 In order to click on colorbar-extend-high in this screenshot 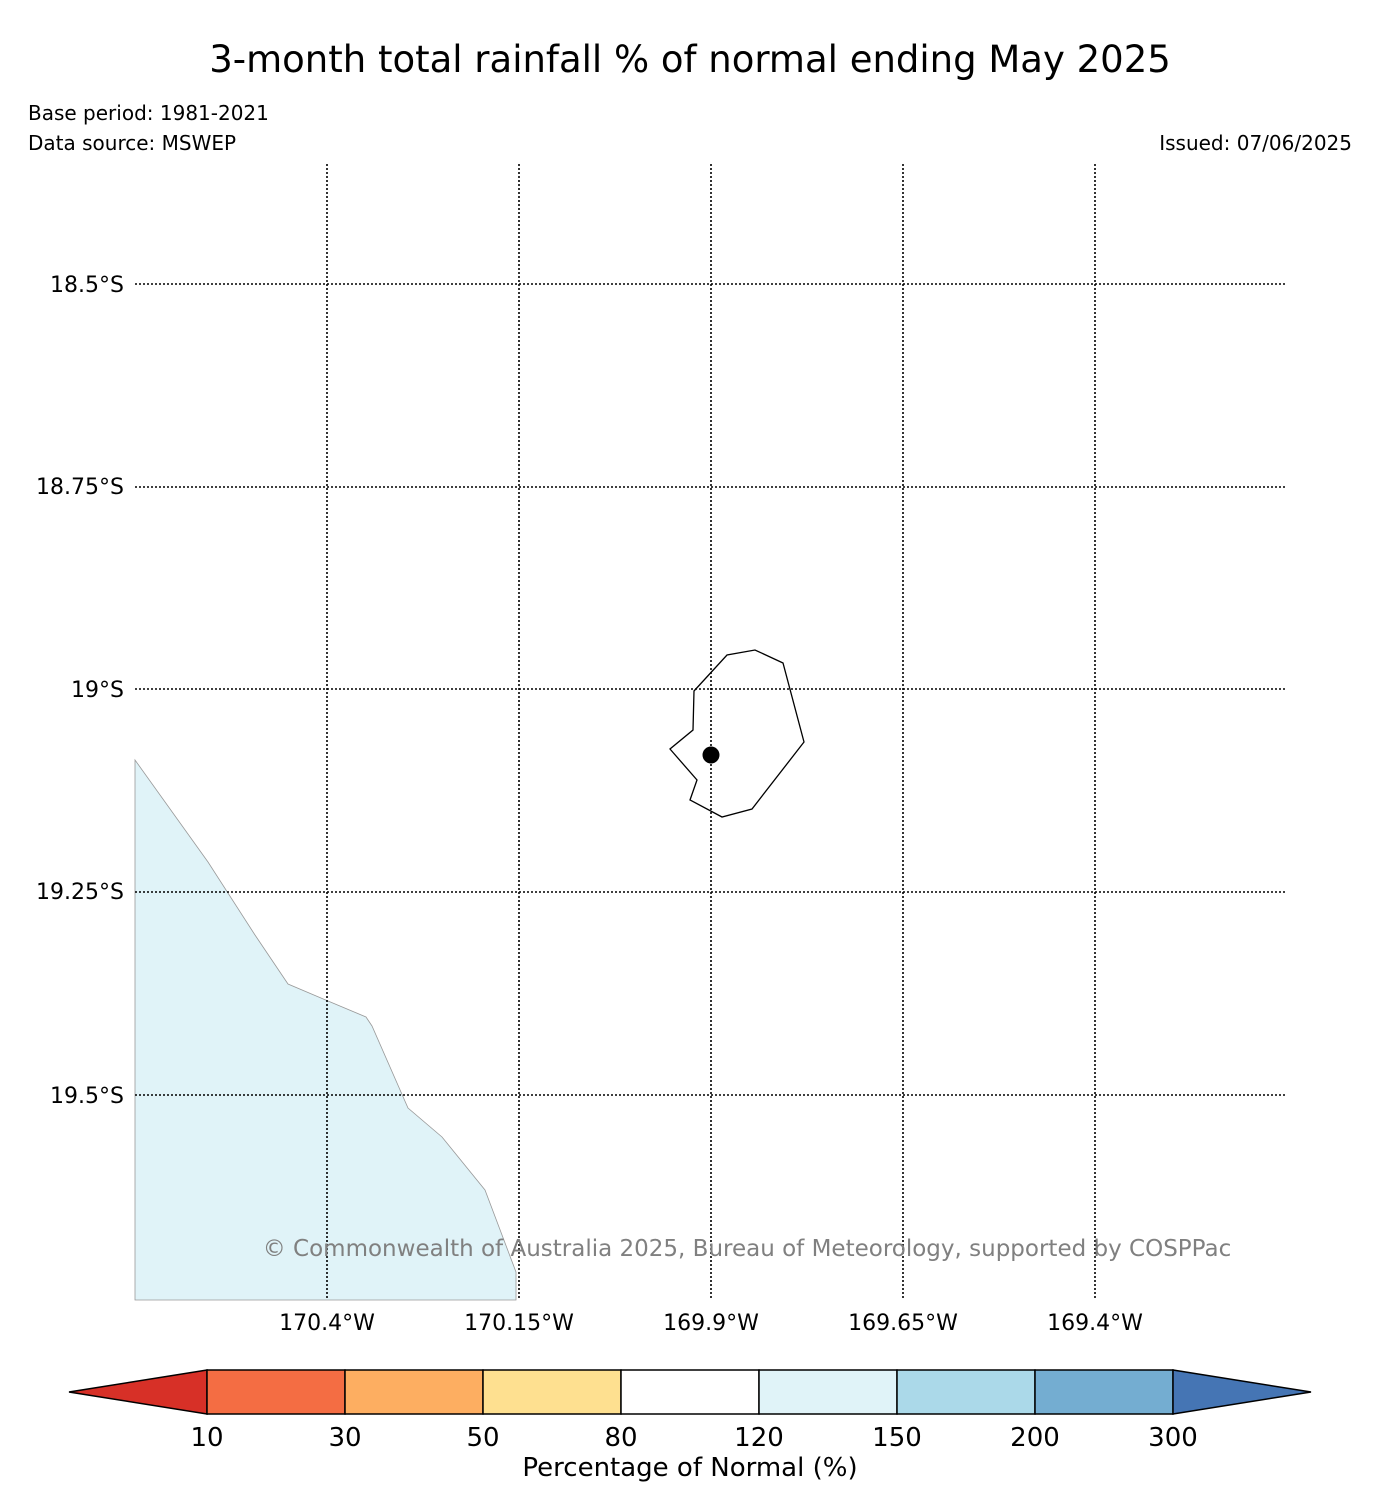, I will do `click(1242, 1392)`.